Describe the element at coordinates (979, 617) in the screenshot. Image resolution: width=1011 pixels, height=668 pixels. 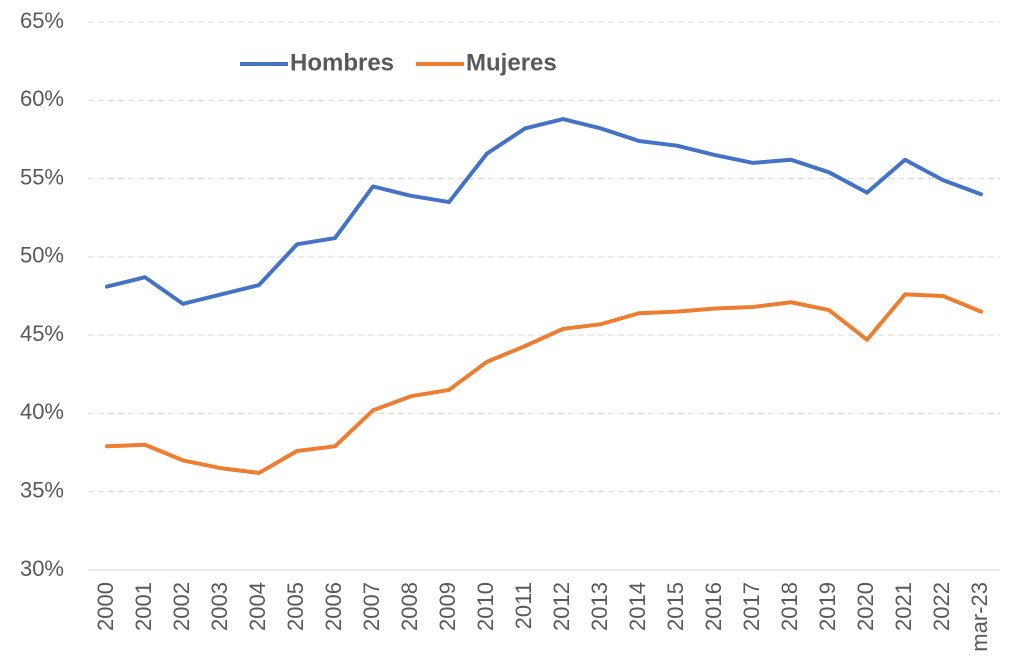
I see `x-tick-label: mar-23` at that location.